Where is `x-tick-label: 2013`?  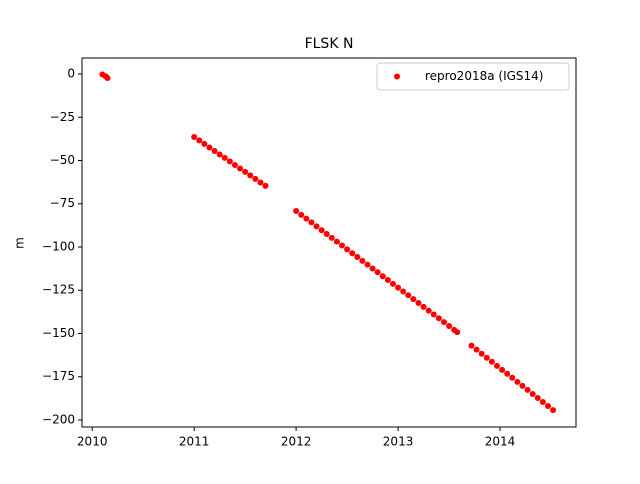 x-tick-label: 2013 is located at coordinates (398, 442).